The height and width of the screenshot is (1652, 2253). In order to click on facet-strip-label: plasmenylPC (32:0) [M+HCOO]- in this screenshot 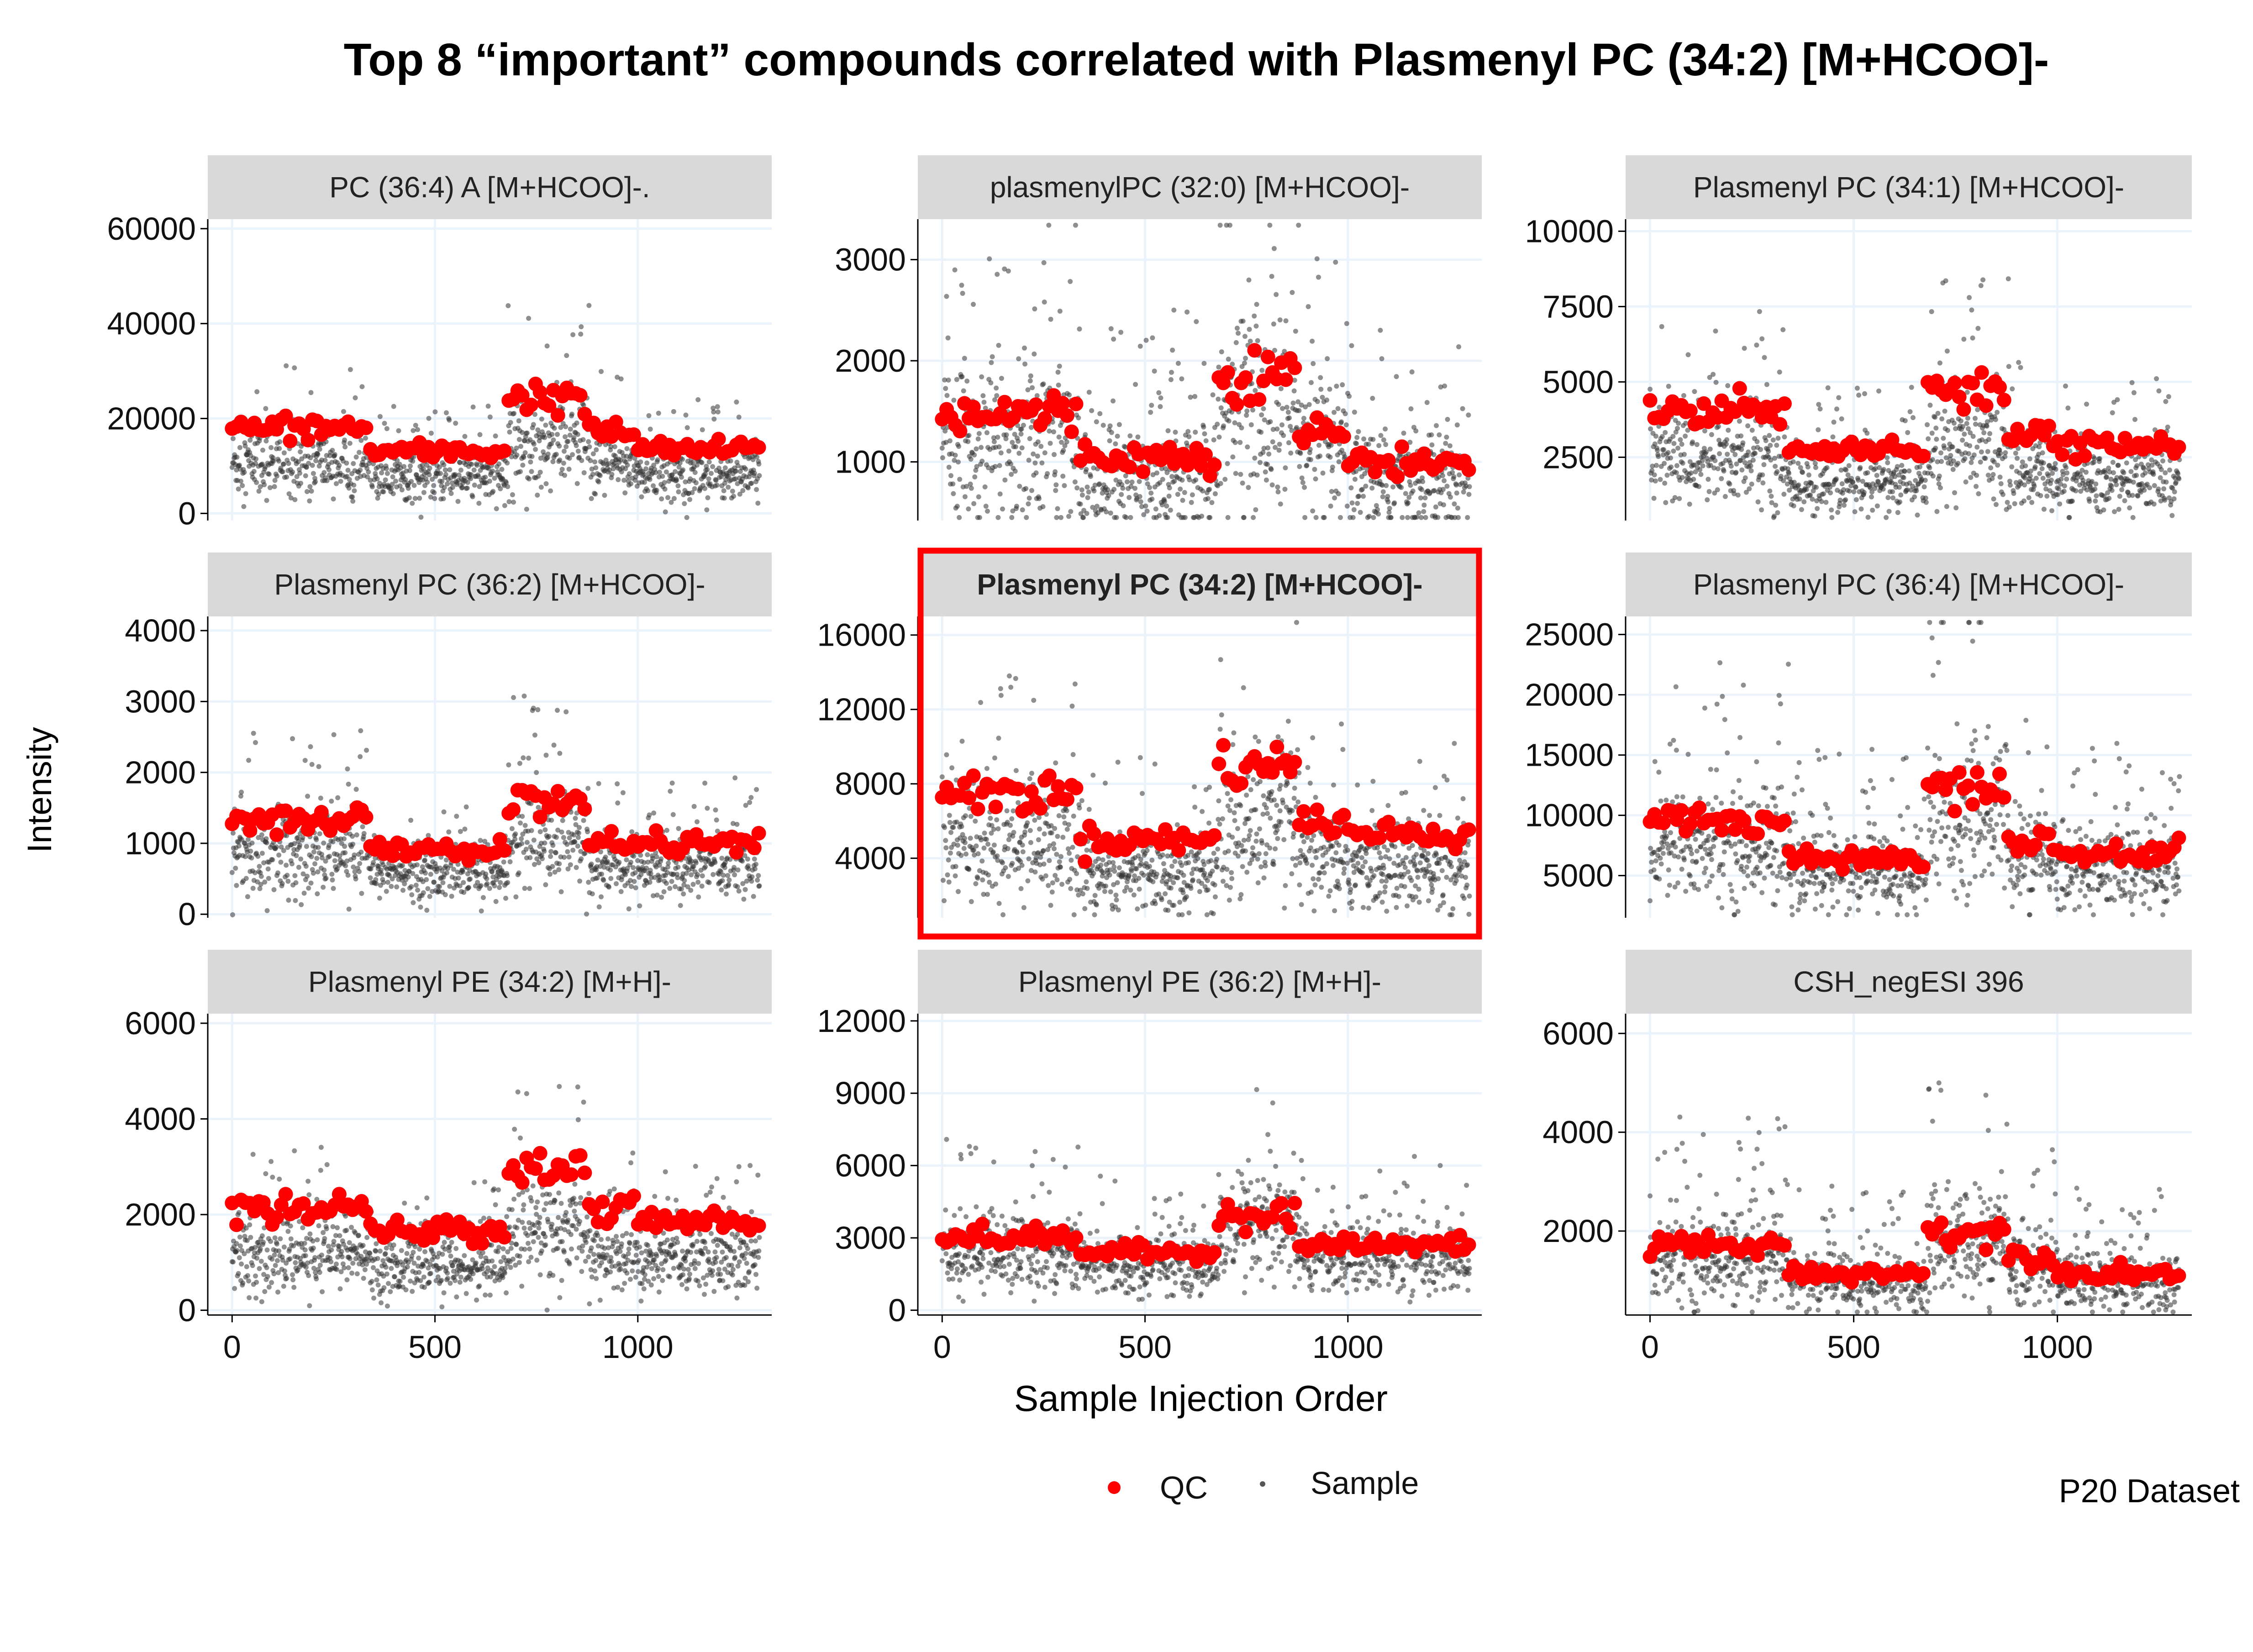, I will do `click(1200, 187)`.